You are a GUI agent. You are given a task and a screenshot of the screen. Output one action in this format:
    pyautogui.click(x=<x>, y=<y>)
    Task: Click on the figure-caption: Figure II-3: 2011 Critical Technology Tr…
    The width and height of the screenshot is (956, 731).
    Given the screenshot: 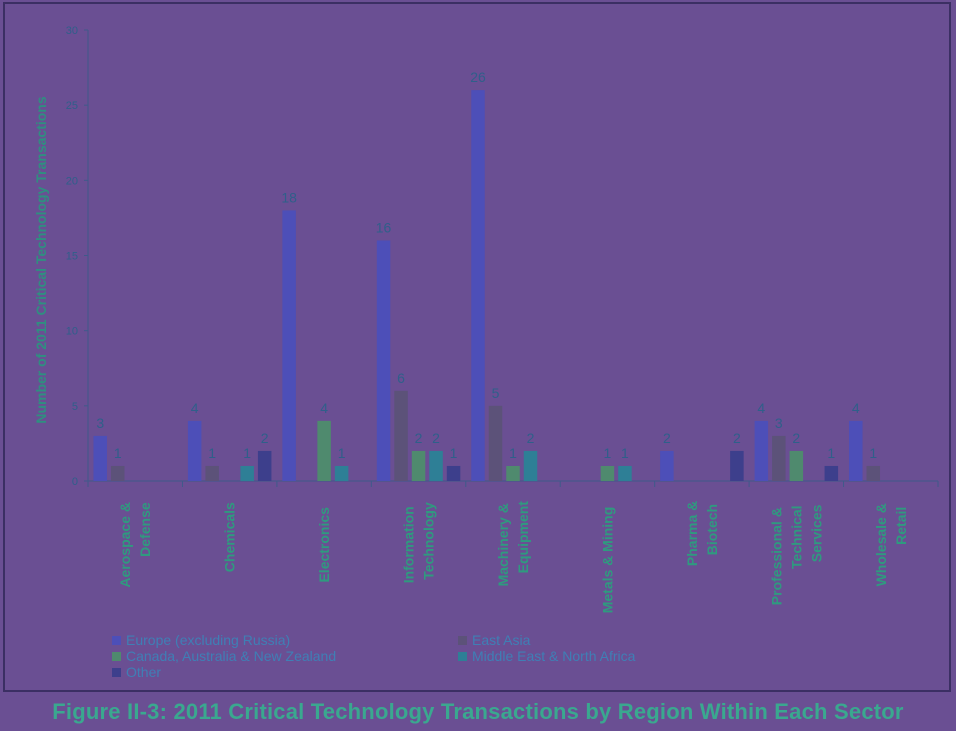 What is the action you would take?
    pyautogui.click(x=478, y=711)
    